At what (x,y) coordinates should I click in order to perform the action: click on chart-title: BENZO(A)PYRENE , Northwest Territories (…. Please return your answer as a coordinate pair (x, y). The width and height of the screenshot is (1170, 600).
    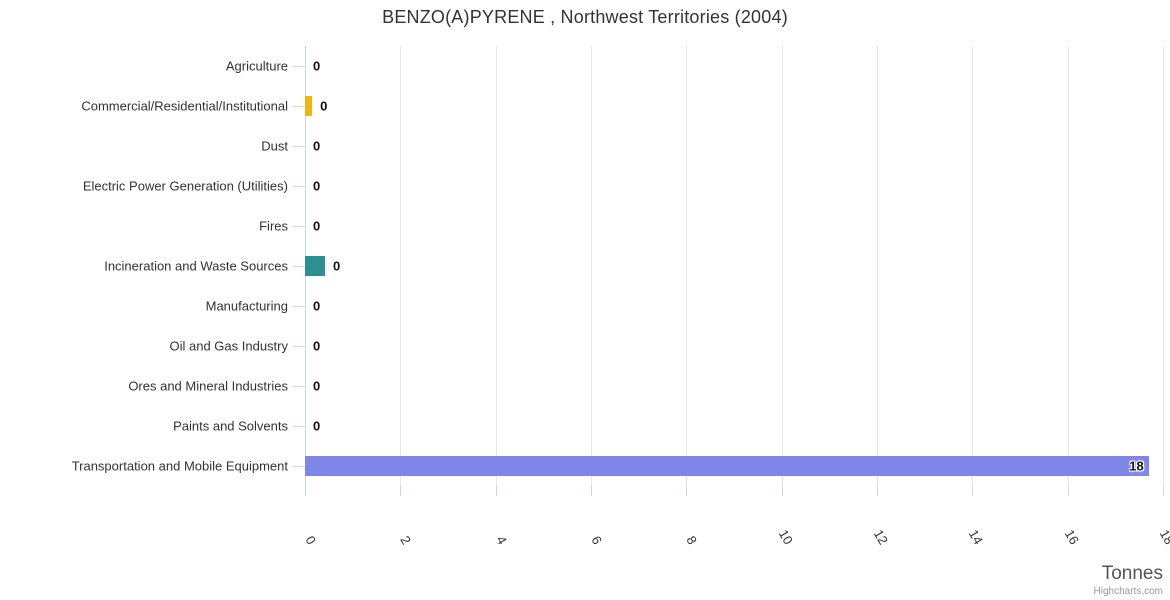
    Looking at the image, I should click on (585, 17).